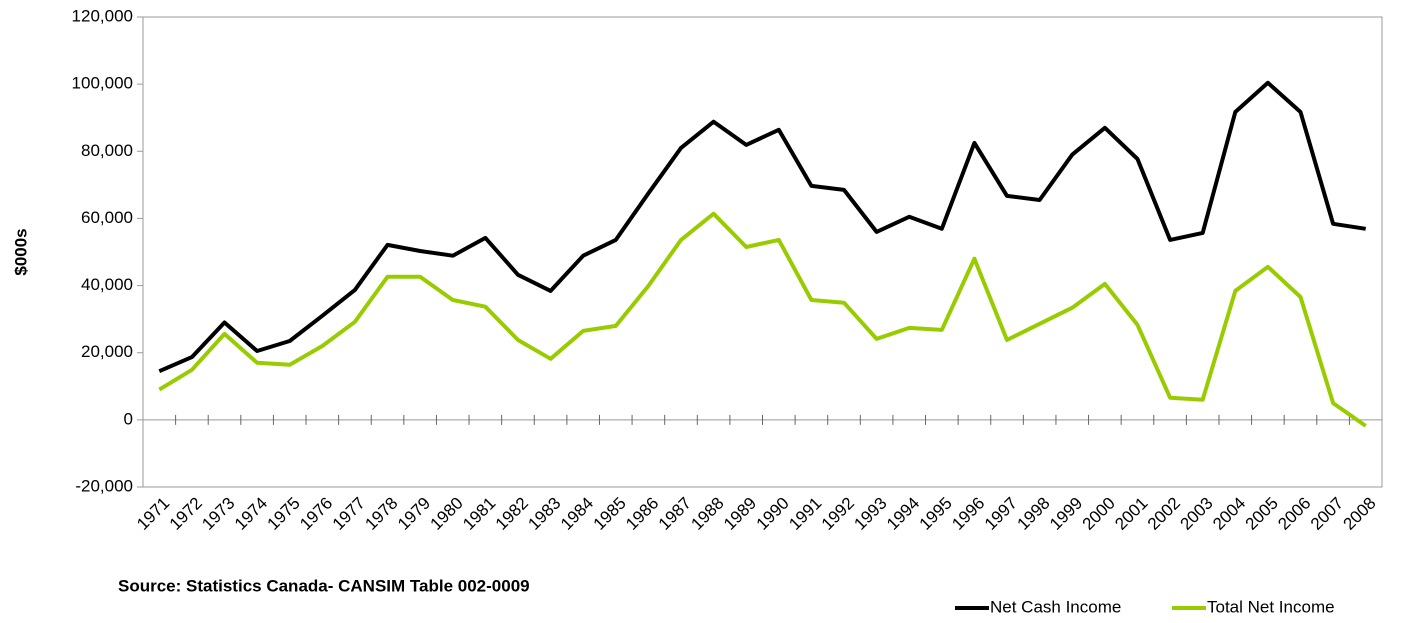 This screenshot has height=623, width=1401. What do you see at coordinates (316, 514) in the screenshot?
I see `x-tick-label: 1976` at bounding box center [316, 514].